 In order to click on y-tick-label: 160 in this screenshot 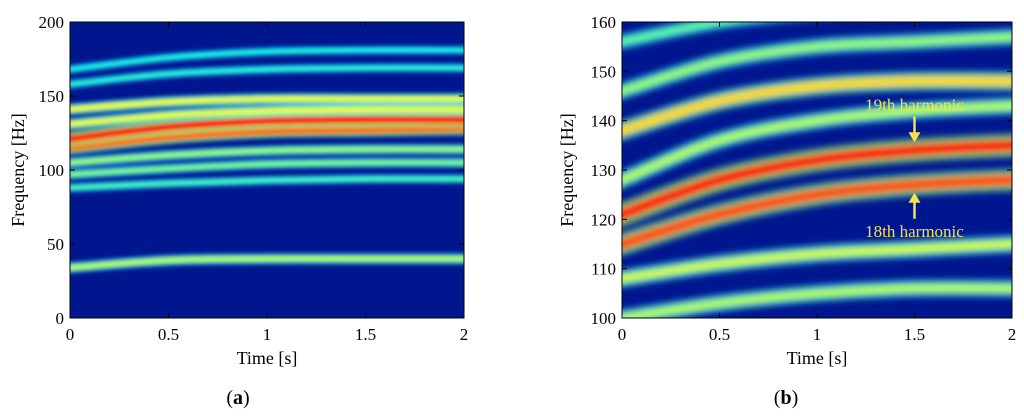, I will do `click(604, 22)`.